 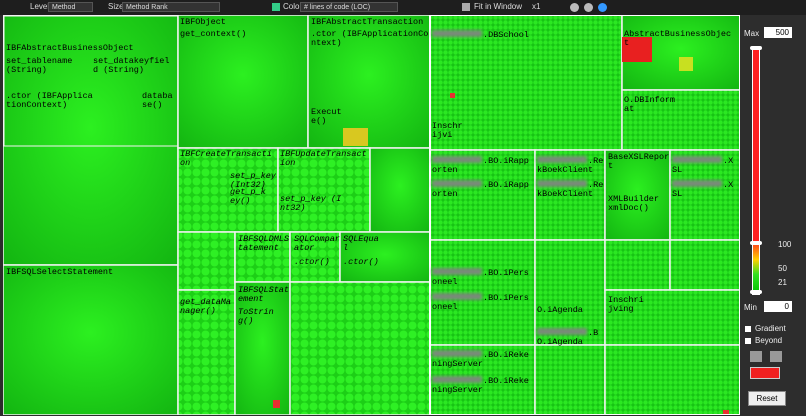 What do you see at coordinates (60, 272) in the screenshot?
I see `label-text: IBFSQLSelectStatement` at bounding box center [60, 272].